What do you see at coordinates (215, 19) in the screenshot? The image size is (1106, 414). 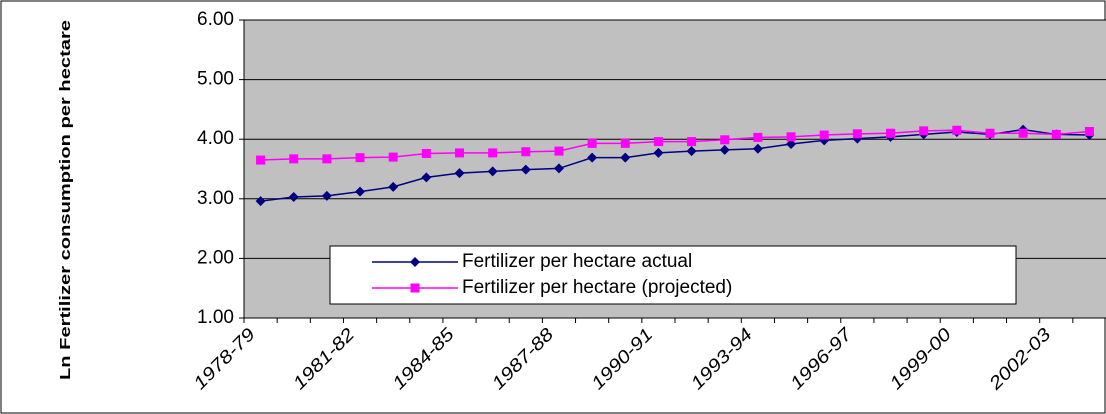 I see `y-tick-label: 6.00` at bounding box center [215, 19].